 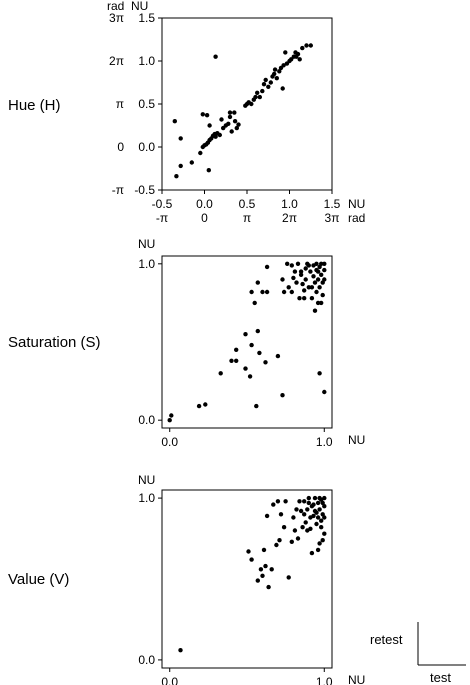 What do you see at coordinates (150, 579) in the screenshot?
I see `y-ticks-value: 1.0 0.0` at bounding box center [150, 579].